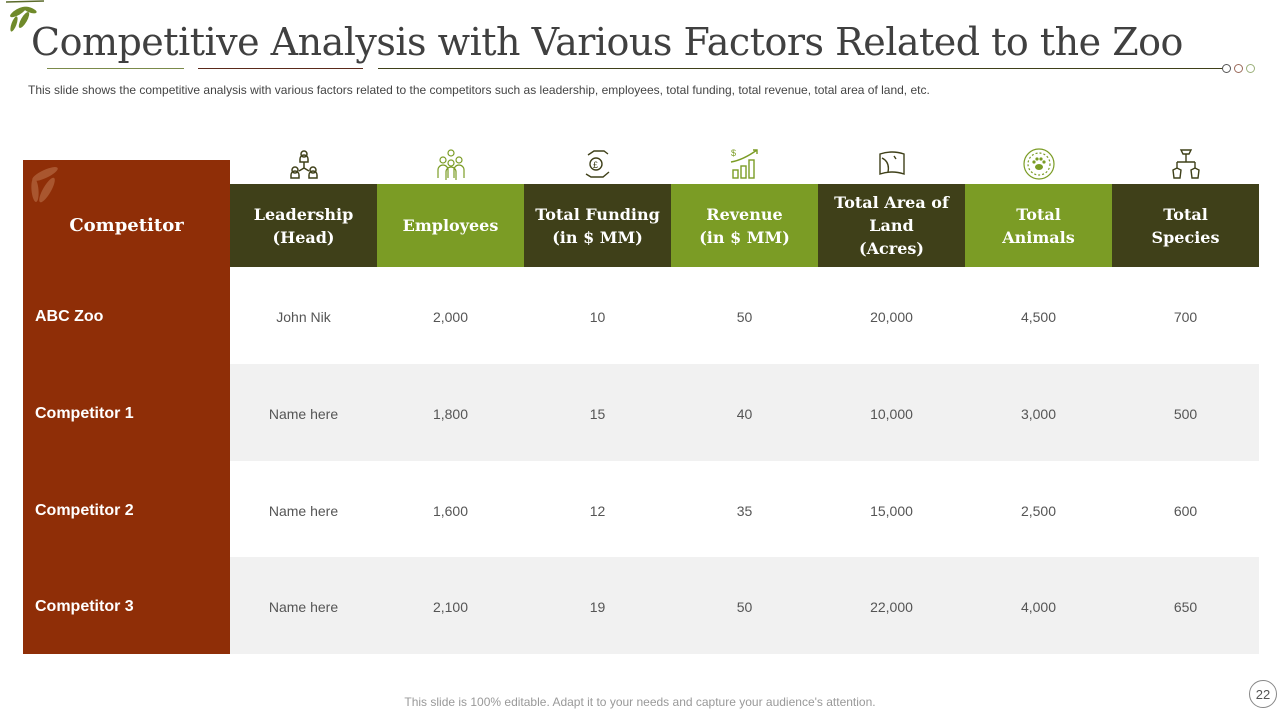  What do you see at coordinates (44, 185) in the screenshot?
I see `leaf-icon` at bounding box center [44, 185].